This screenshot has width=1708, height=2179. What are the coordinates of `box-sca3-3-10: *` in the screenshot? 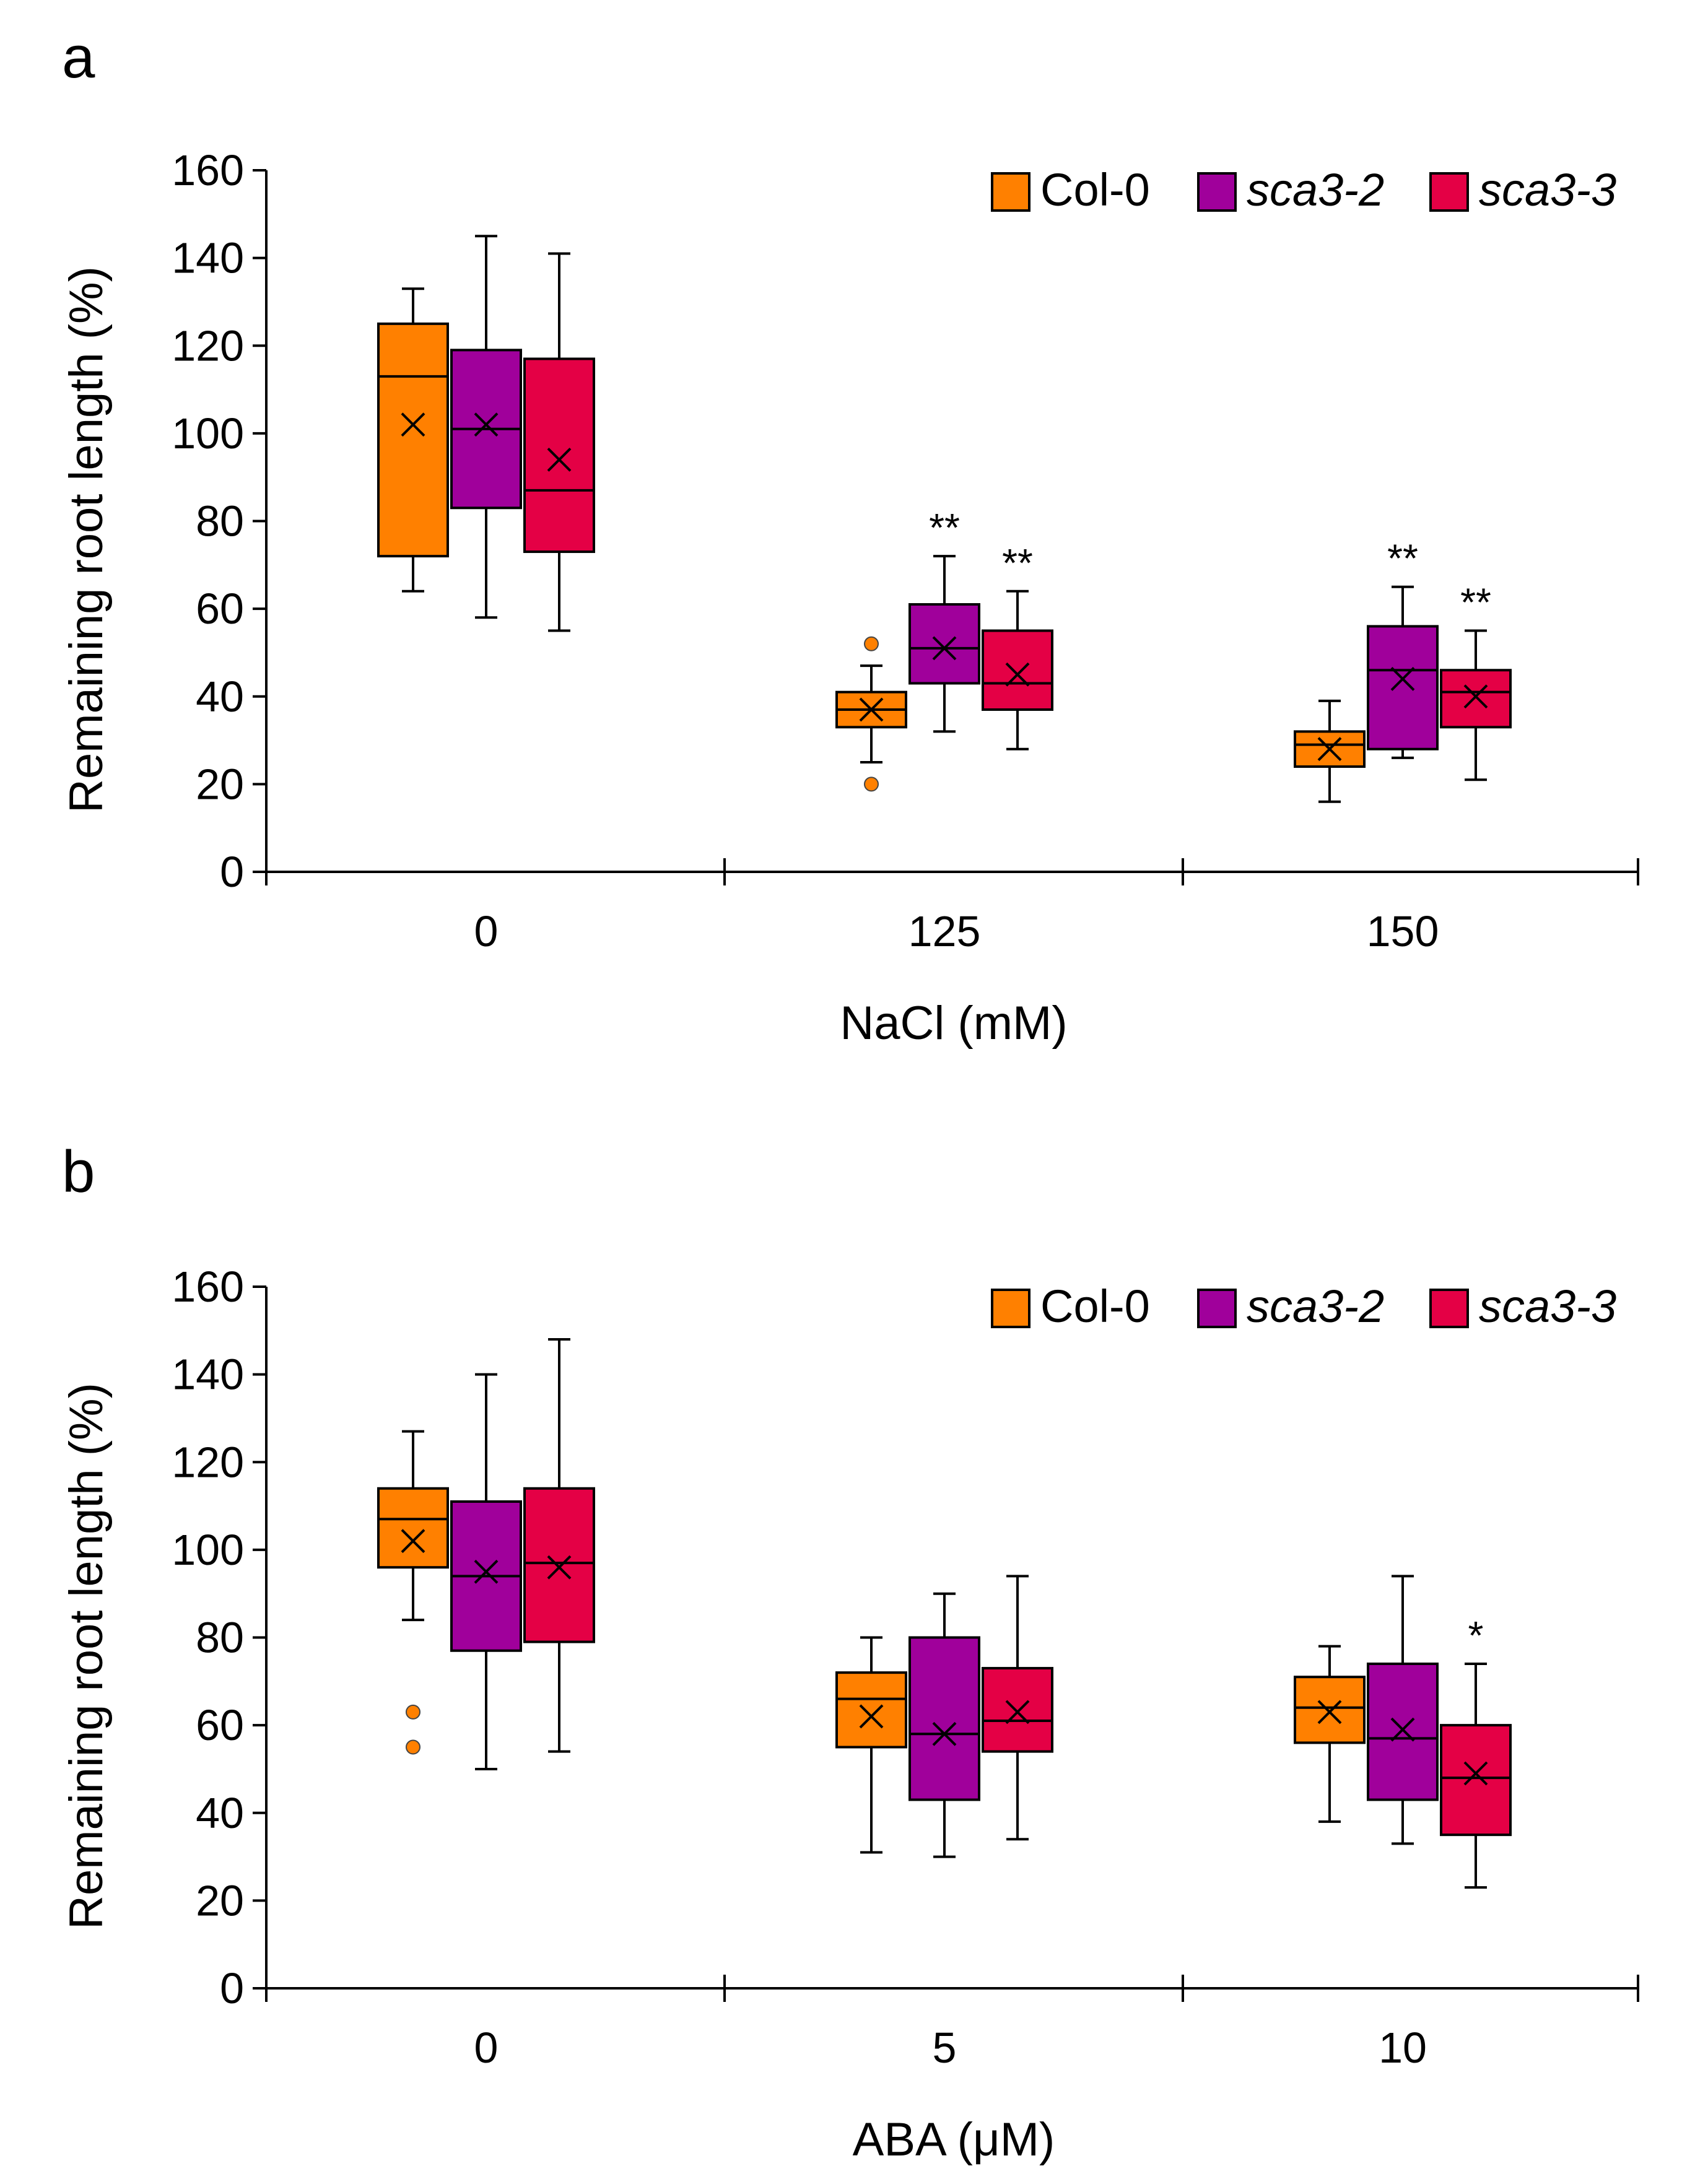 It's located at (1476, 1751).